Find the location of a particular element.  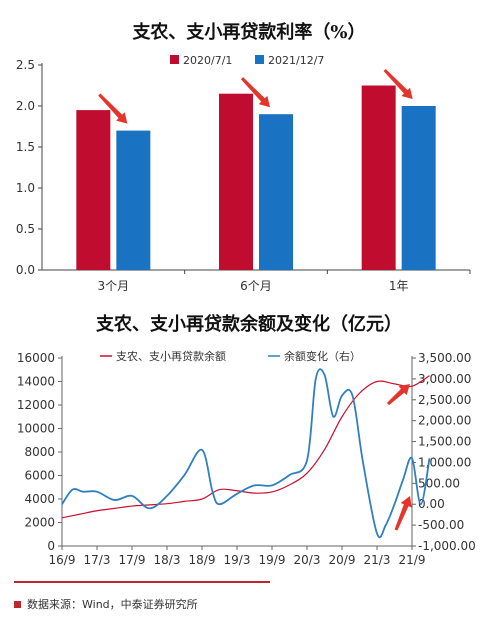

y-tick-label: 1.5 is located at coordinates (25, 147).